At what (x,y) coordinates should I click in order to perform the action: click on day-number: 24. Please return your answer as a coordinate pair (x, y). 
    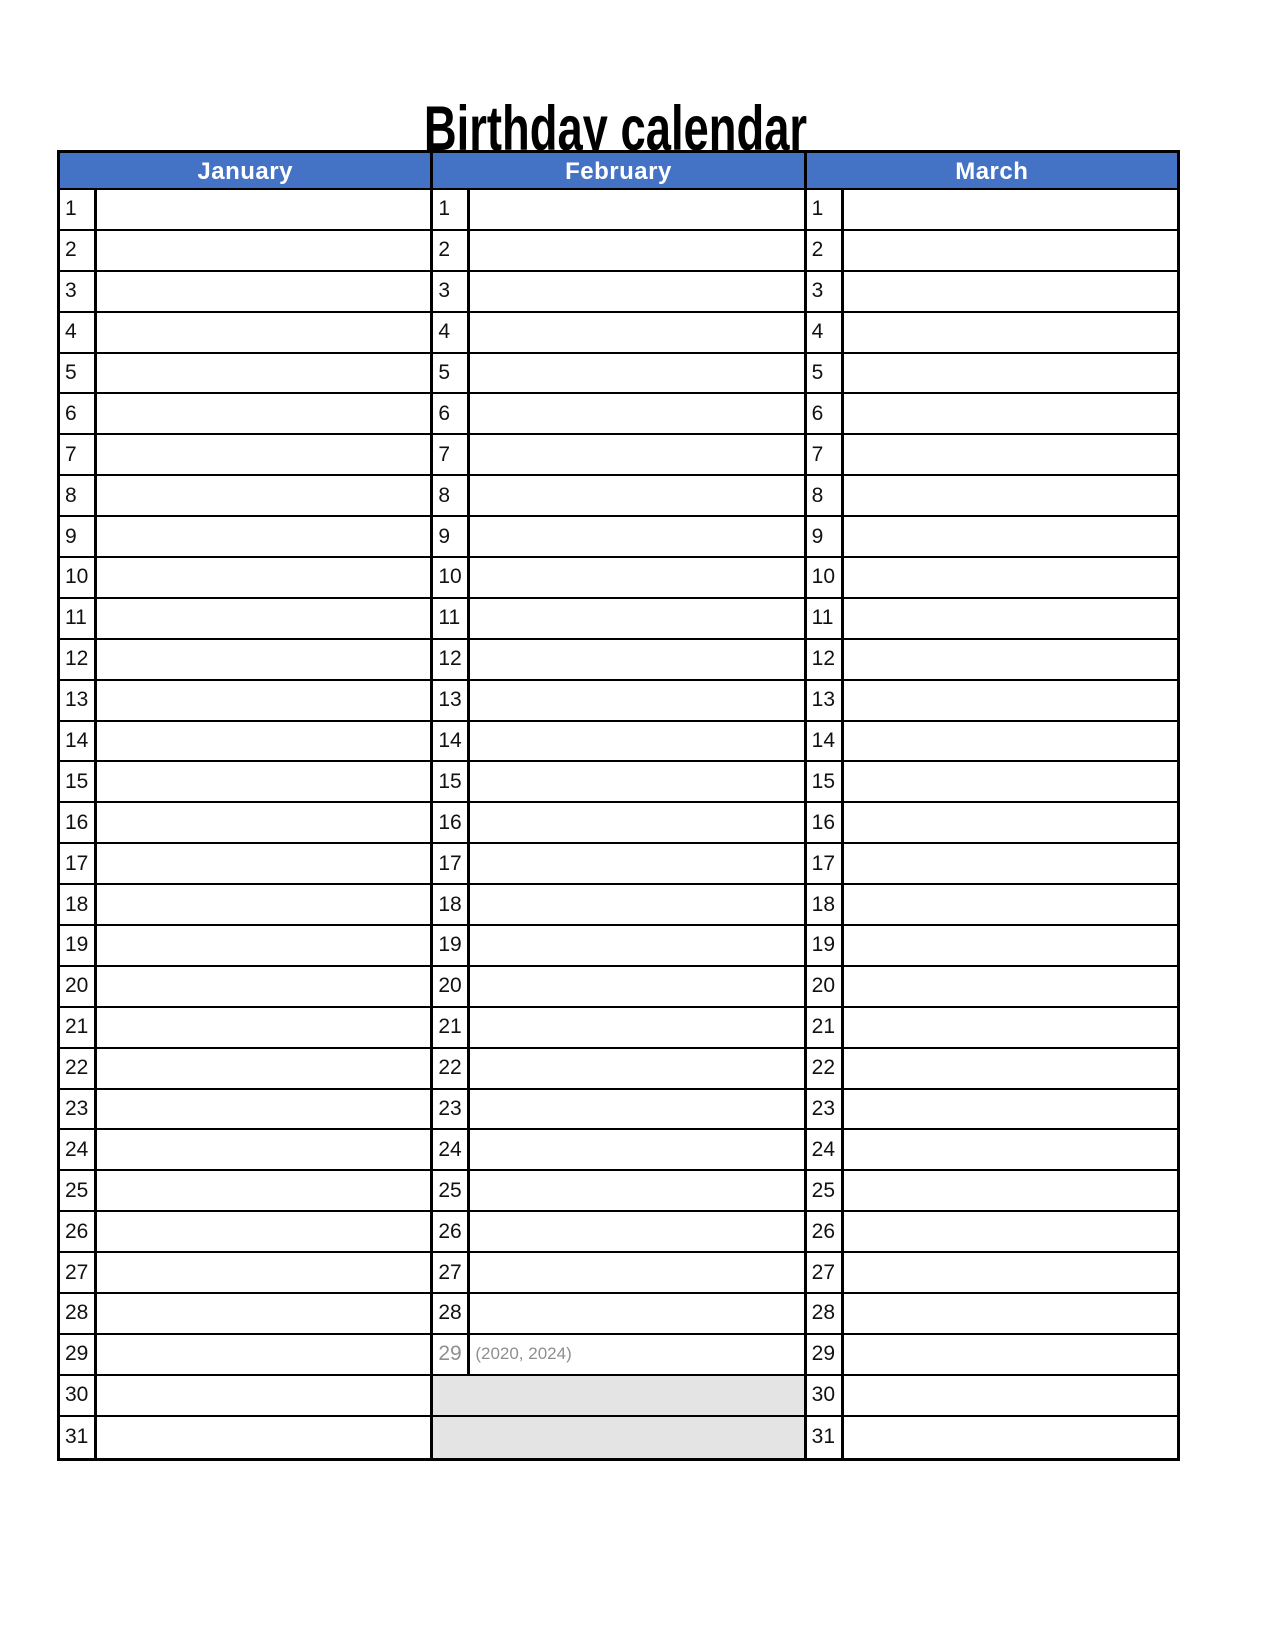
    Looking at the image, I should click on (825, 1150).